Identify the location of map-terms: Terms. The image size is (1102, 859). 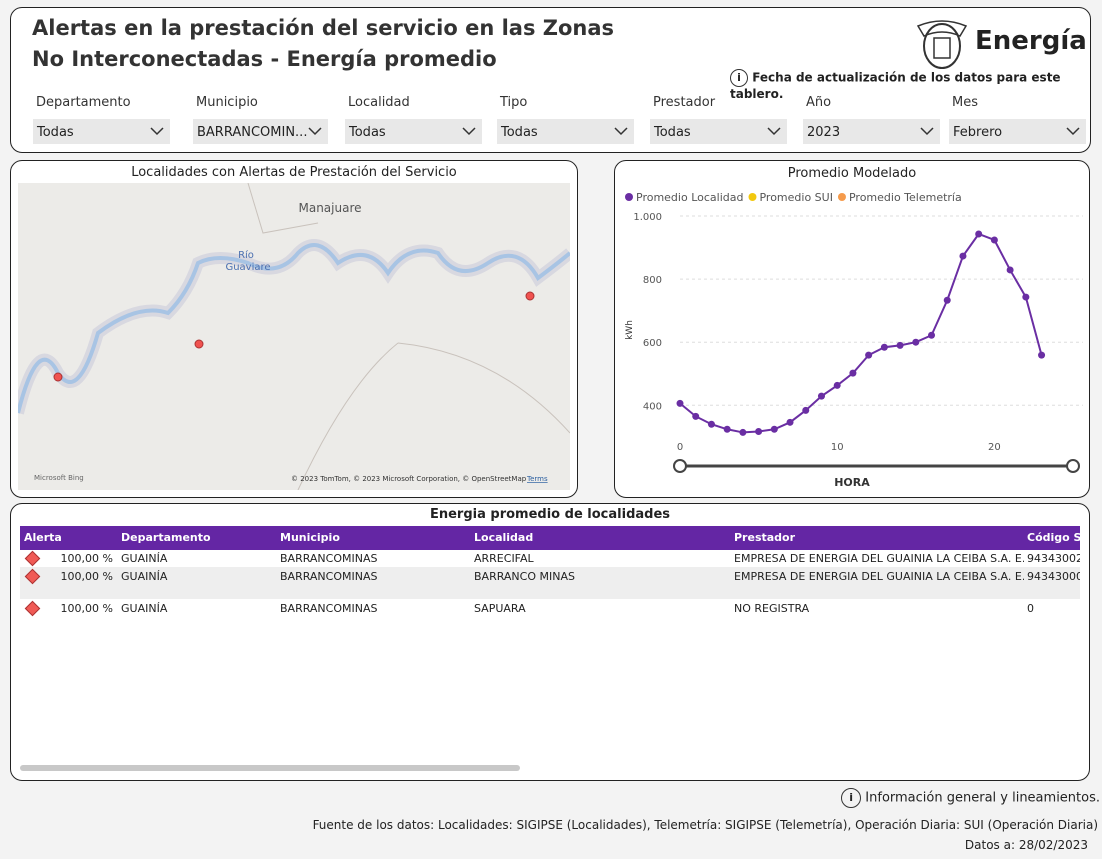
(537, 479).